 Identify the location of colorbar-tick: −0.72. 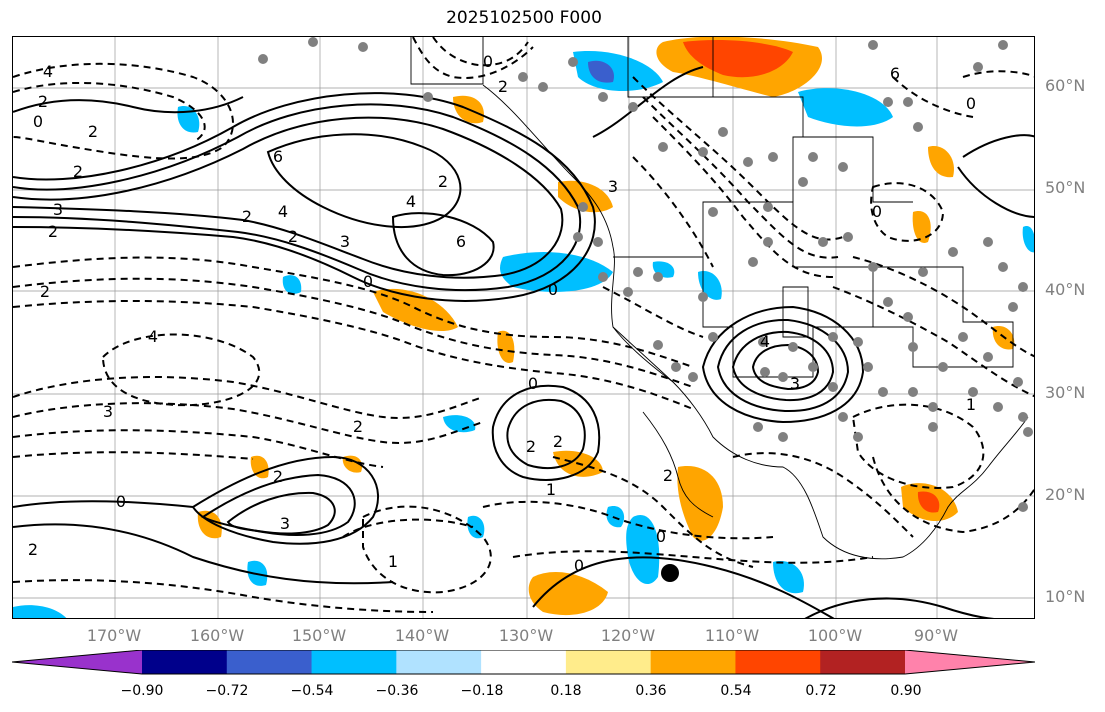
(227, 691).